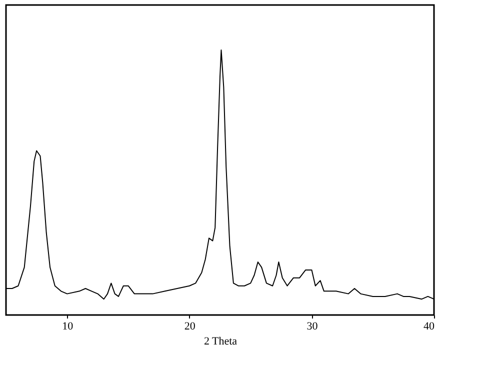 Image resolution: width=493 pixels, height=370 pixels. What do you see at coordinates (221, 342) in the screenshot?
I see `x-axis-title: 2 Theta` at bounding box center [221, 342].